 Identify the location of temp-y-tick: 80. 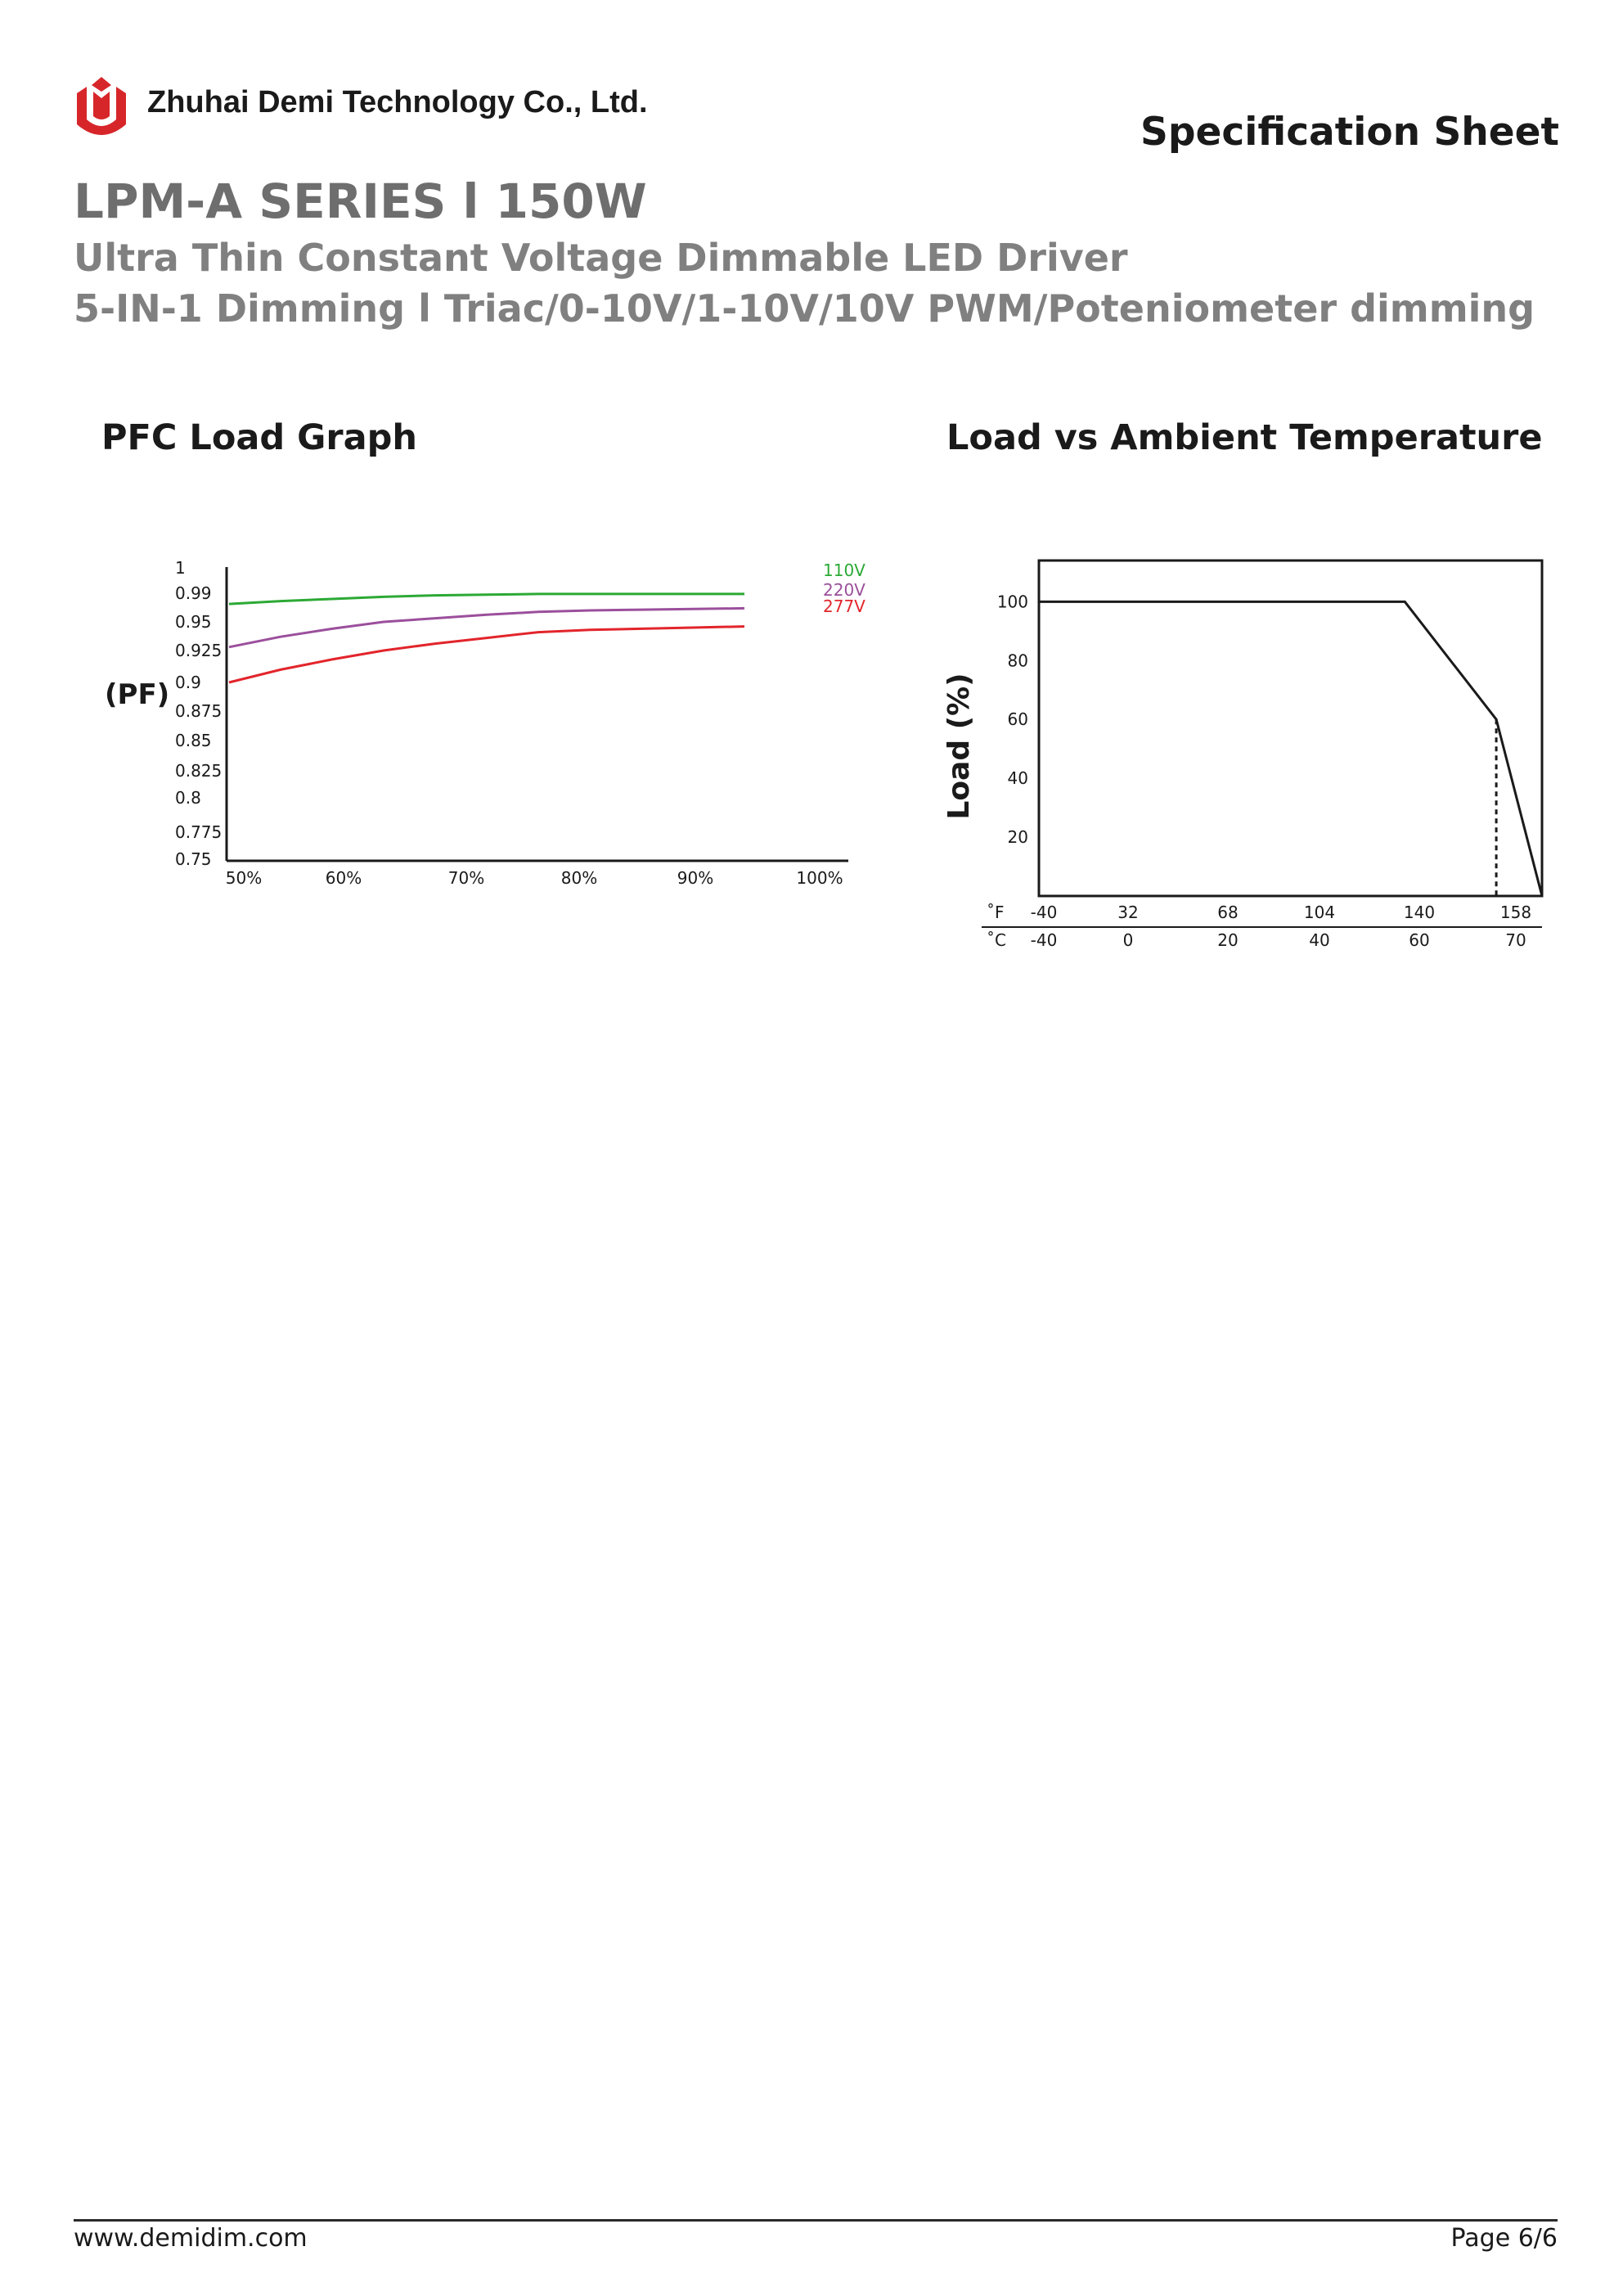
(1018, 660).